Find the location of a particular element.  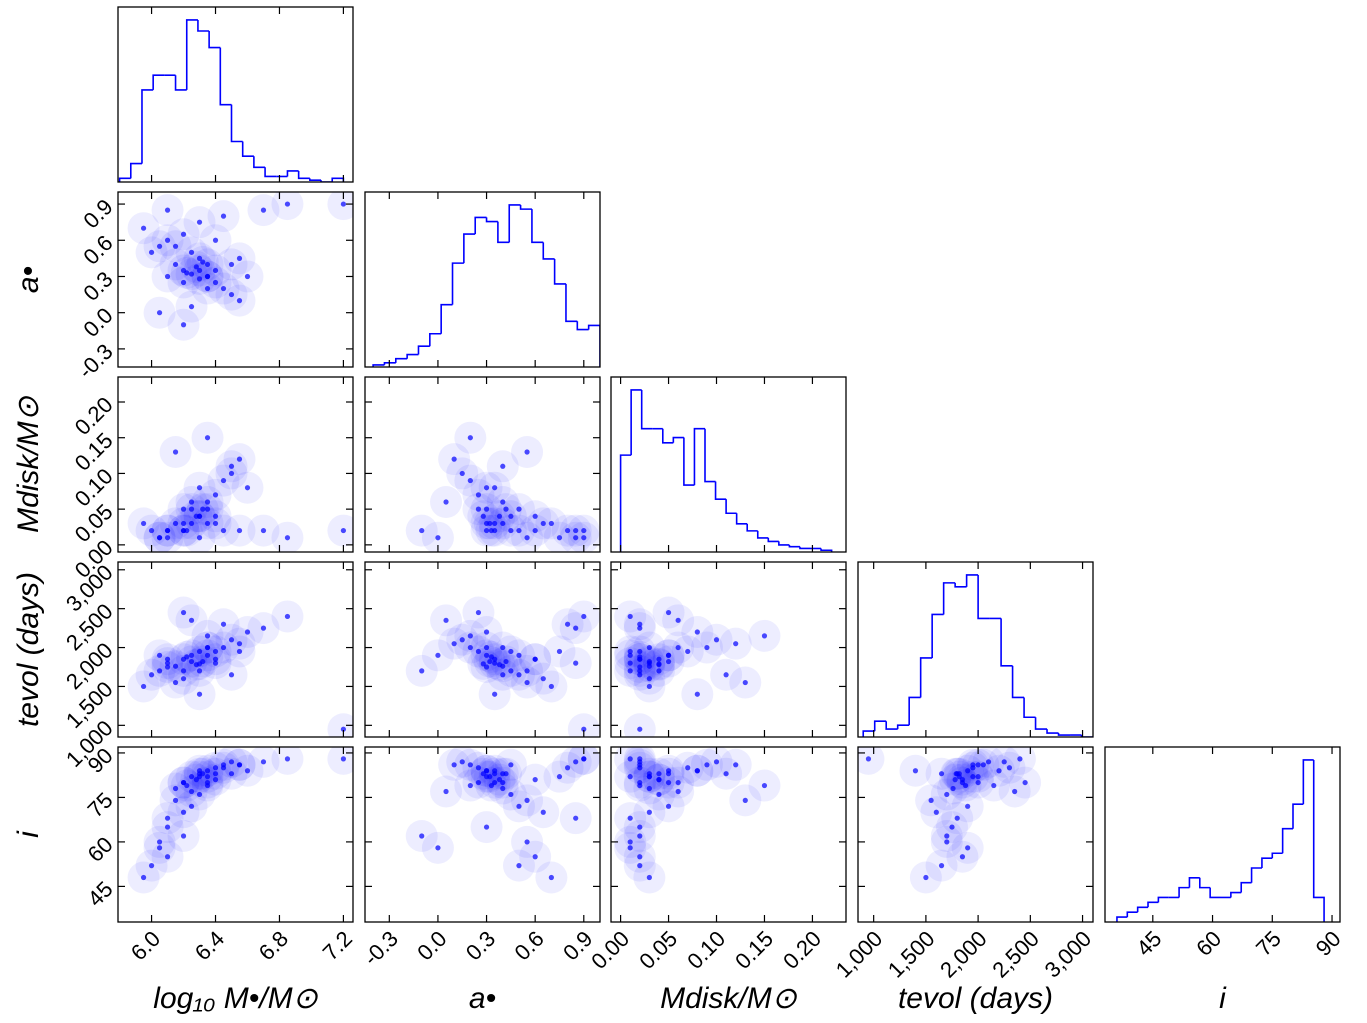

x-tick-label: 7.2 is located at coordinates (337, 945).